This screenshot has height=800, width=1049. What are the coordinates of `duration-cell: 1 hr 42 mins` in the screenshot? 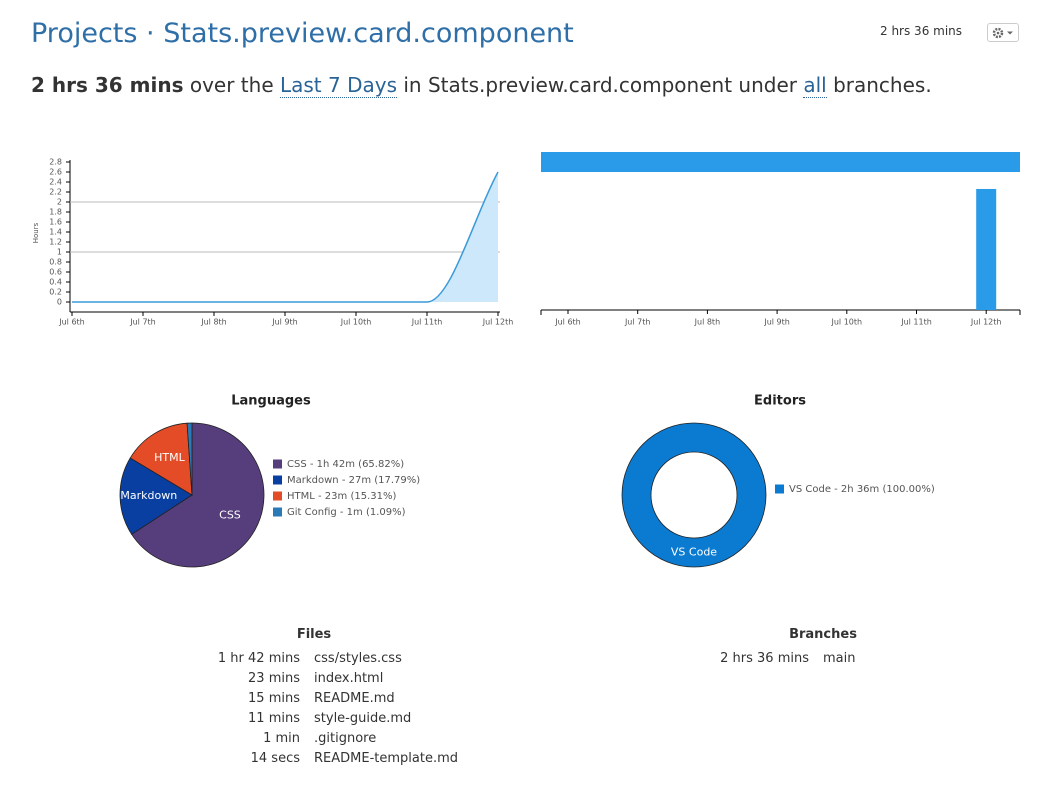 It's located at (258, 658).